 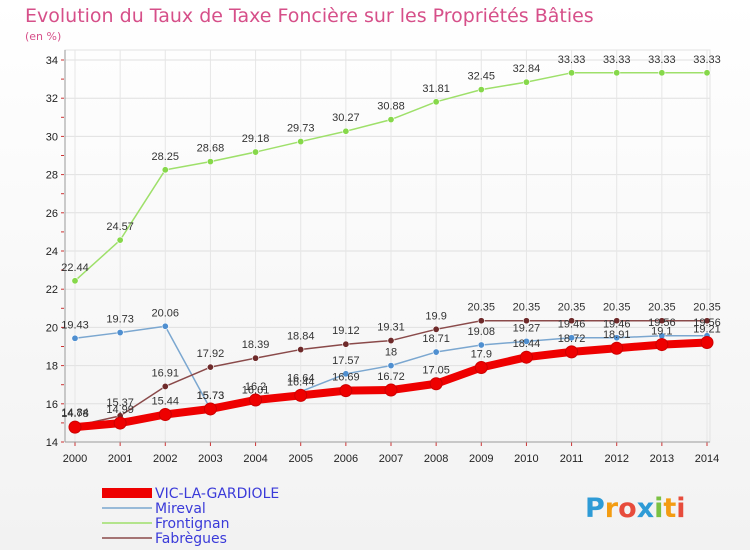 I want to click on data-label-frontignan: 28.68, so click(x=211, y=149).